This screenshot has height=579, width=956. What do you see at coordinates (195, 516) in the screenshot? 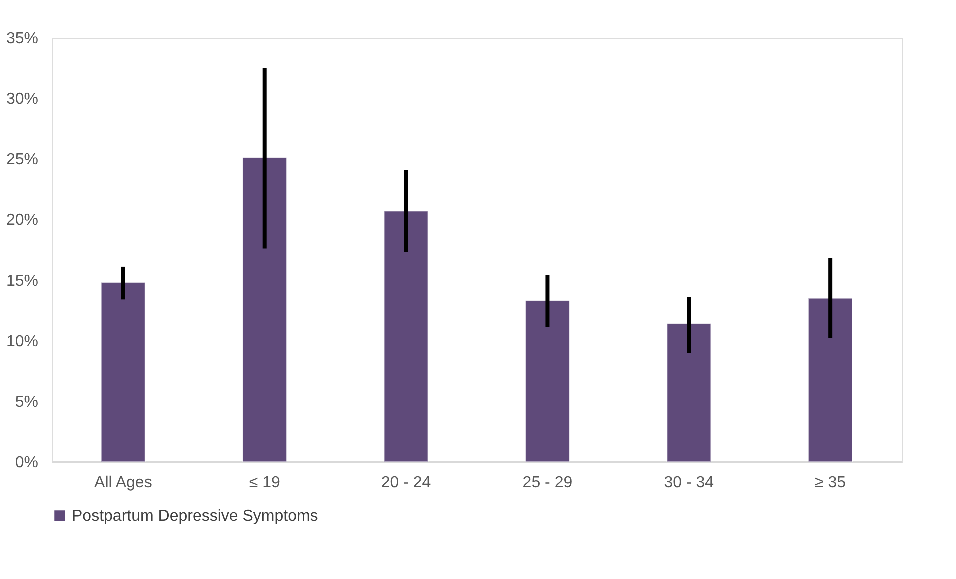
I see `legend-label: Postpartum Depressive Symptoms` at bounding box center [195, 516].